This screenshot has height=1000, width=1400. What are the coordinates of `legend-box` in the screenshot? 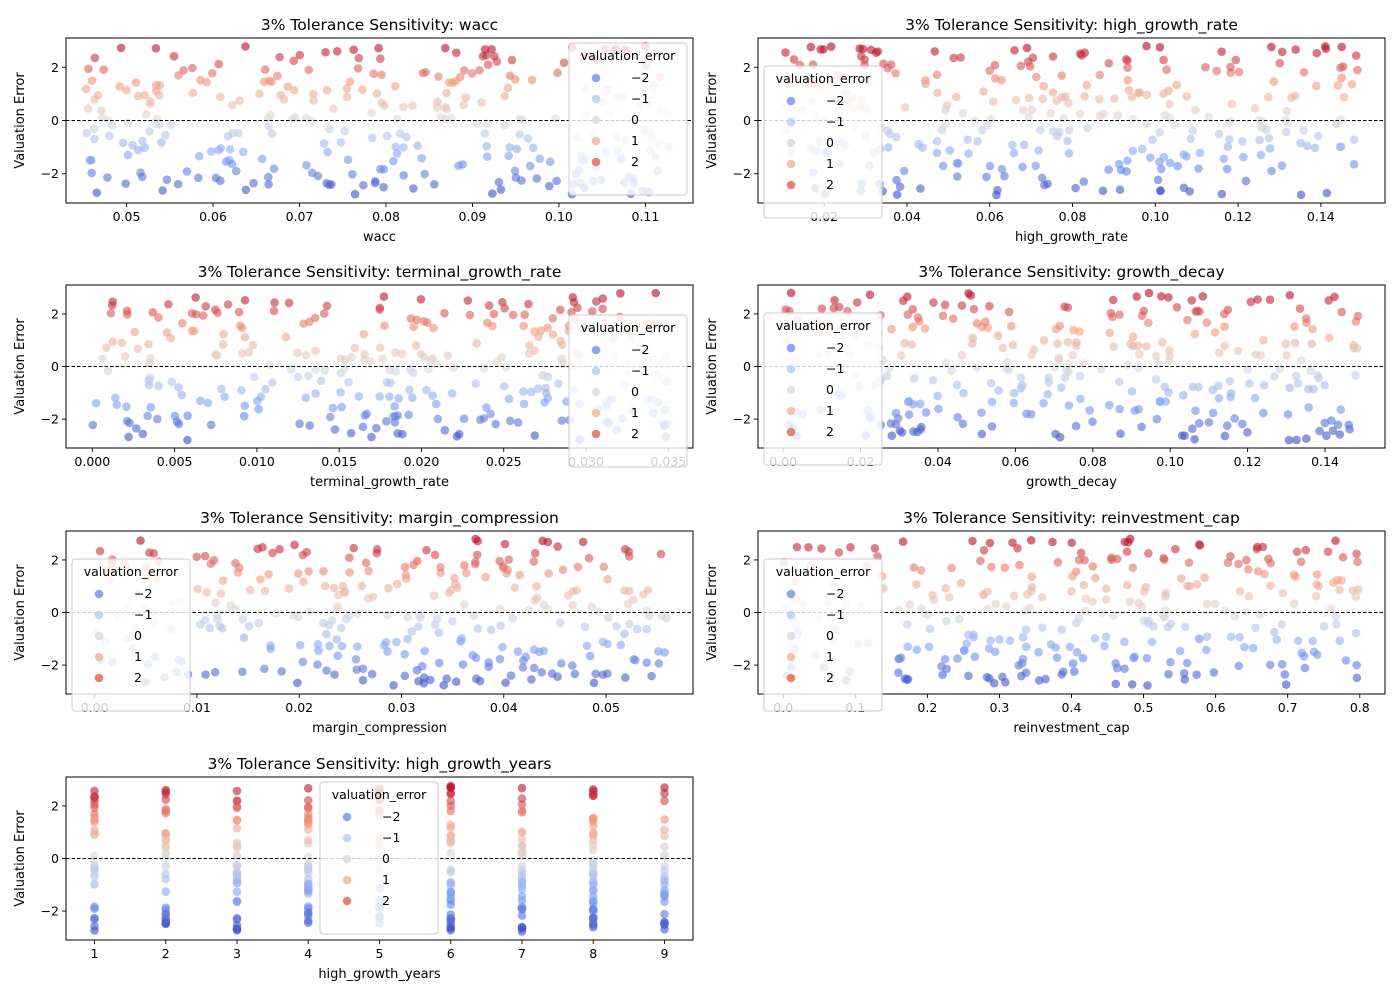 It's located at (823, 389).